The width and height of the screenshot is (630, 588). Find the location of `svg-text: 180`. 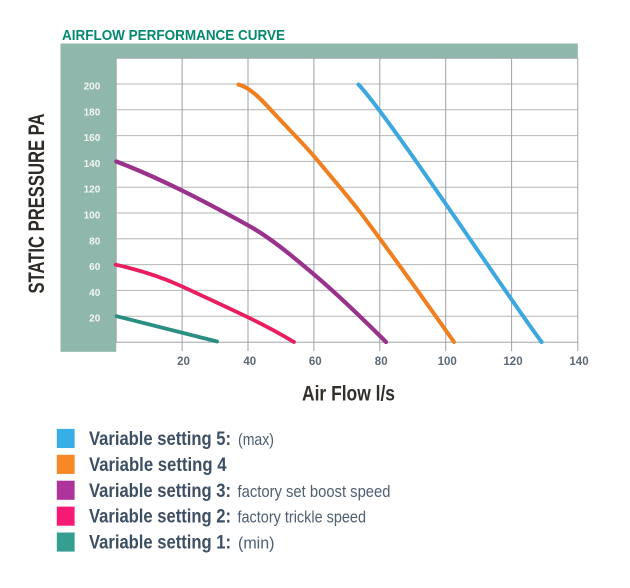

svg-text: 180 is located at coordinates (92, 112).